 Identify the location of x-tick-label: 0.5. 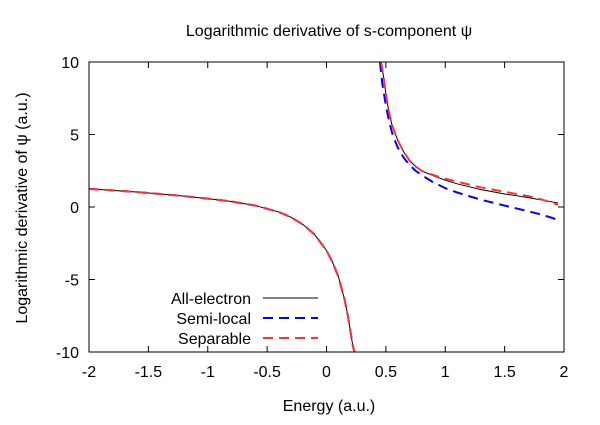
(386, 372).